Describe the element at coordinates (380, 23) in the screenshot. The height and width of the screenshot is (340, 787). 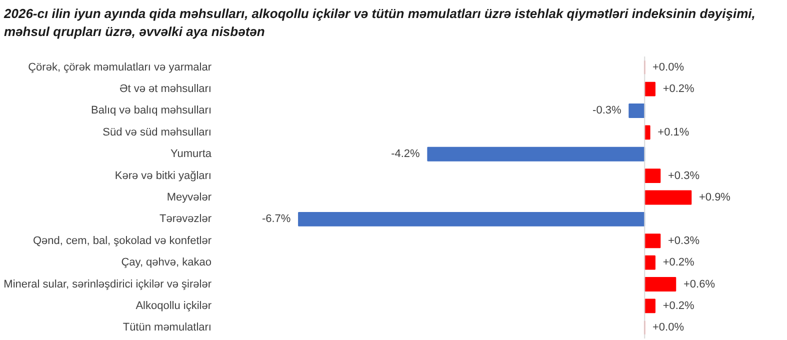
I see `chart-title: 2026-cı ilin iyun ayında qida məhsulları, alkoqollu içkilər və tütün məmulatları üzrə istehlak qiymətləri indeksinin dəyişimi, məhsul qrupları üzrə, əvvəlki aya nisbətən` at that location.